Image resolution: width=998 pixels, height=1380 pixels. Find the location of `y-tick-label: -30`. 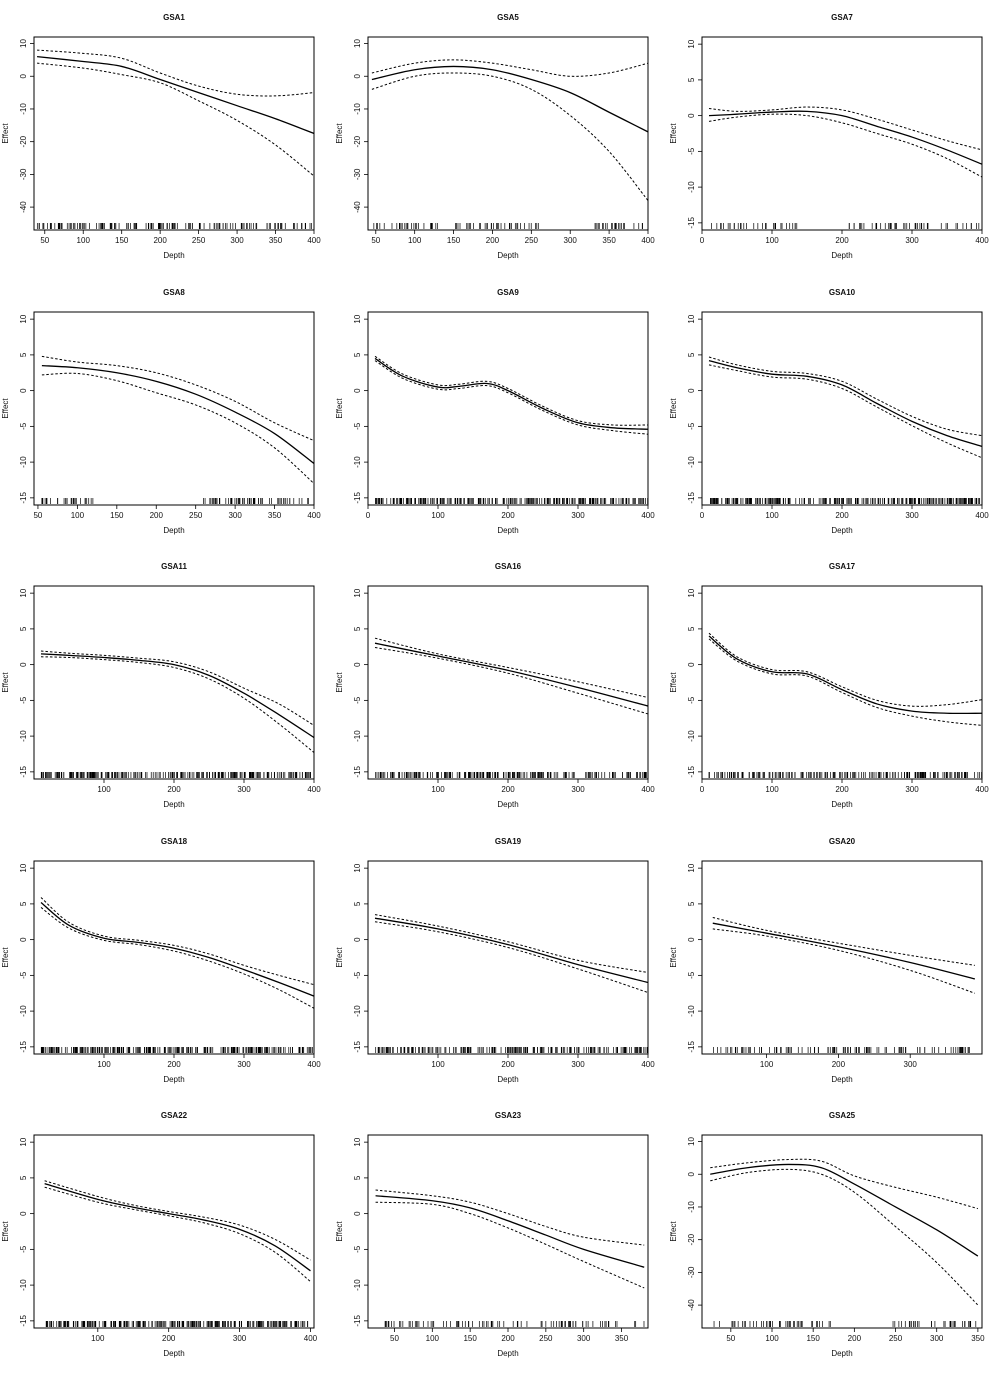

y-tick-label: -30 is located at coordinates (23, 174).